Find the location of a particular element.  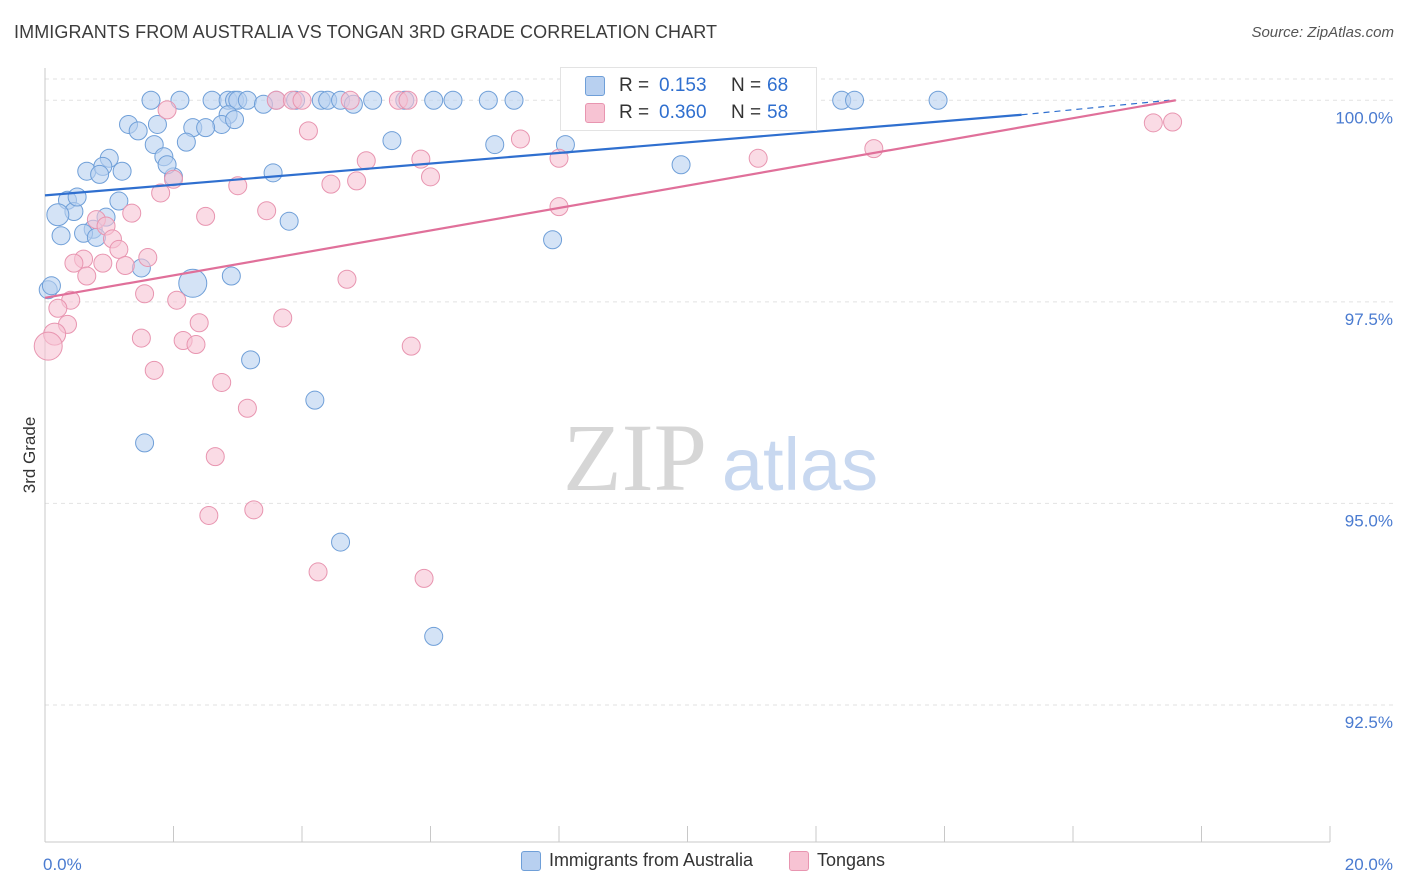

chart-legend: Immigrants from Australia Tongans is located at coordinates (703, 860).